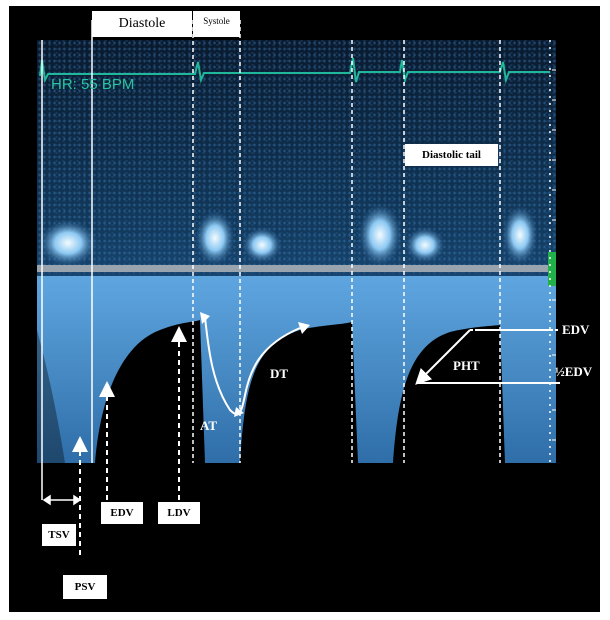  I want to click on half-edv-label: ½EDV, so click(574, 371).